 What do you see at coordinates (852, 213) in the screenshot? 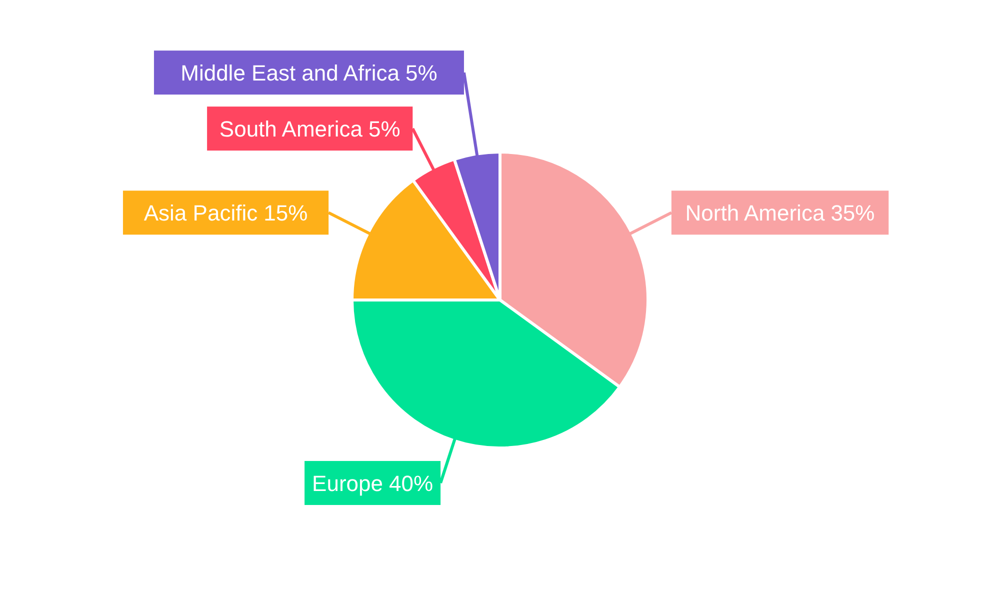
I see `data-label: 35%` at bounding box center [852, 213].